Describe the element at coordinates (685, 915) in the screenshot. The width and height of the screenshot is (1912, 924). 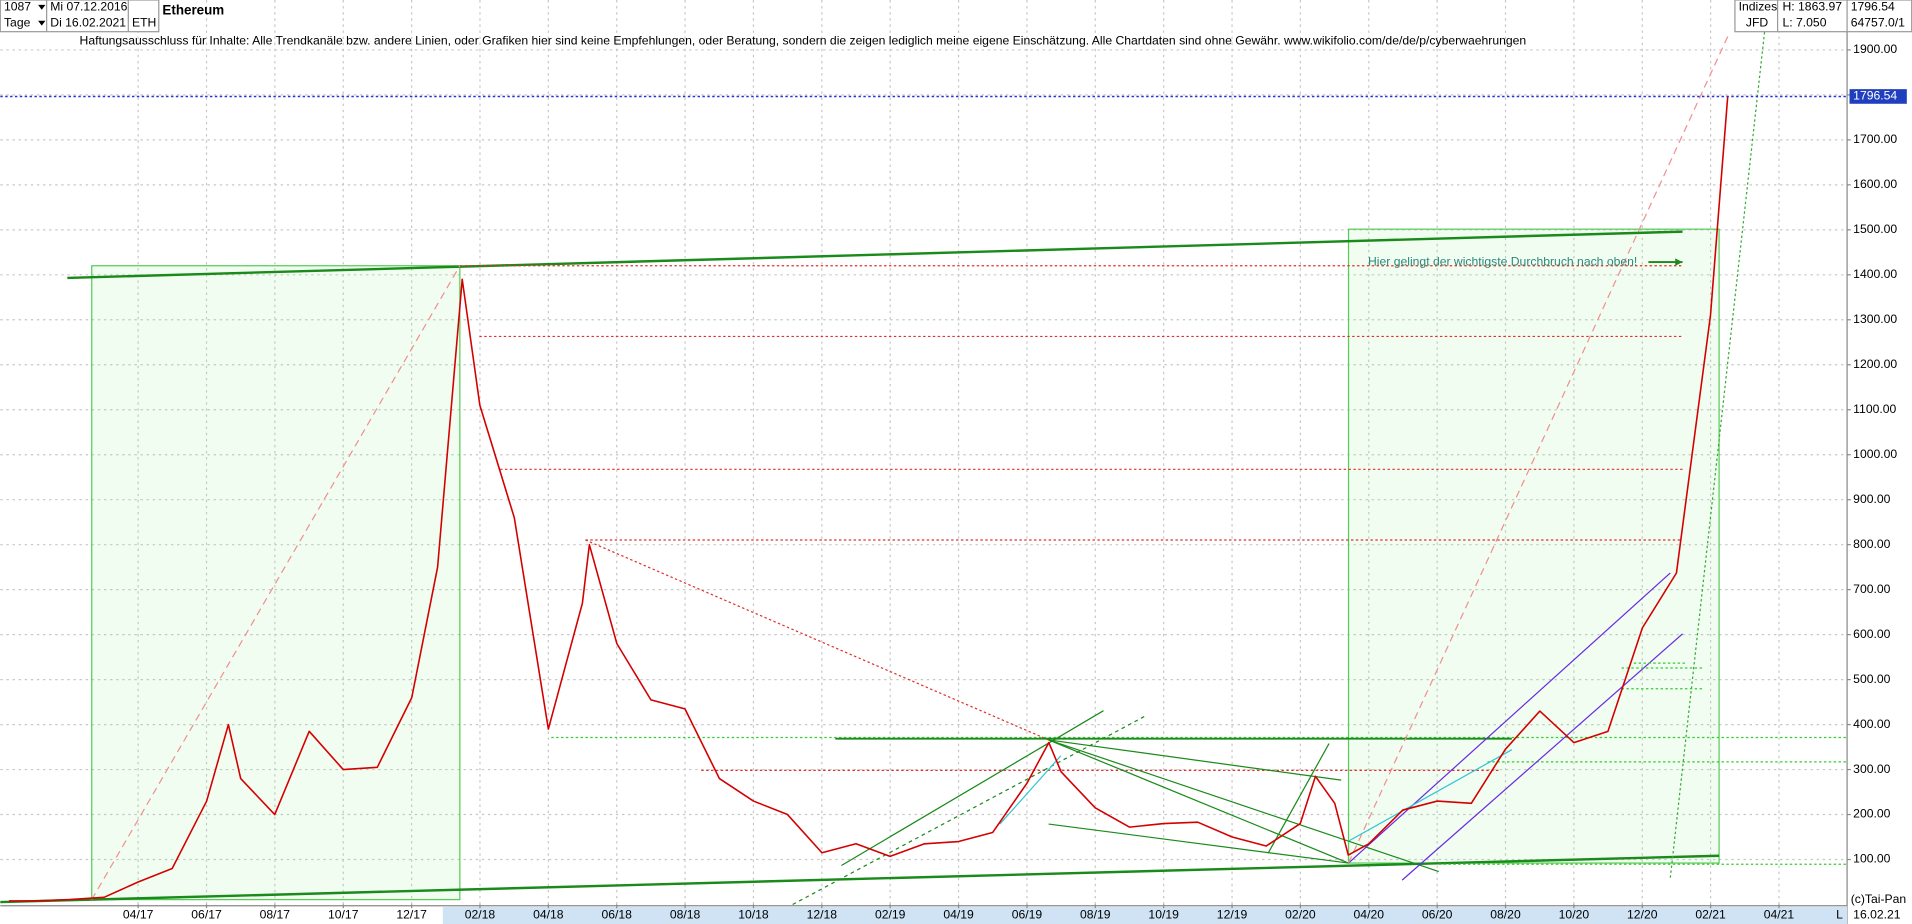
I see `x-tick-label: 08/18` at that location.